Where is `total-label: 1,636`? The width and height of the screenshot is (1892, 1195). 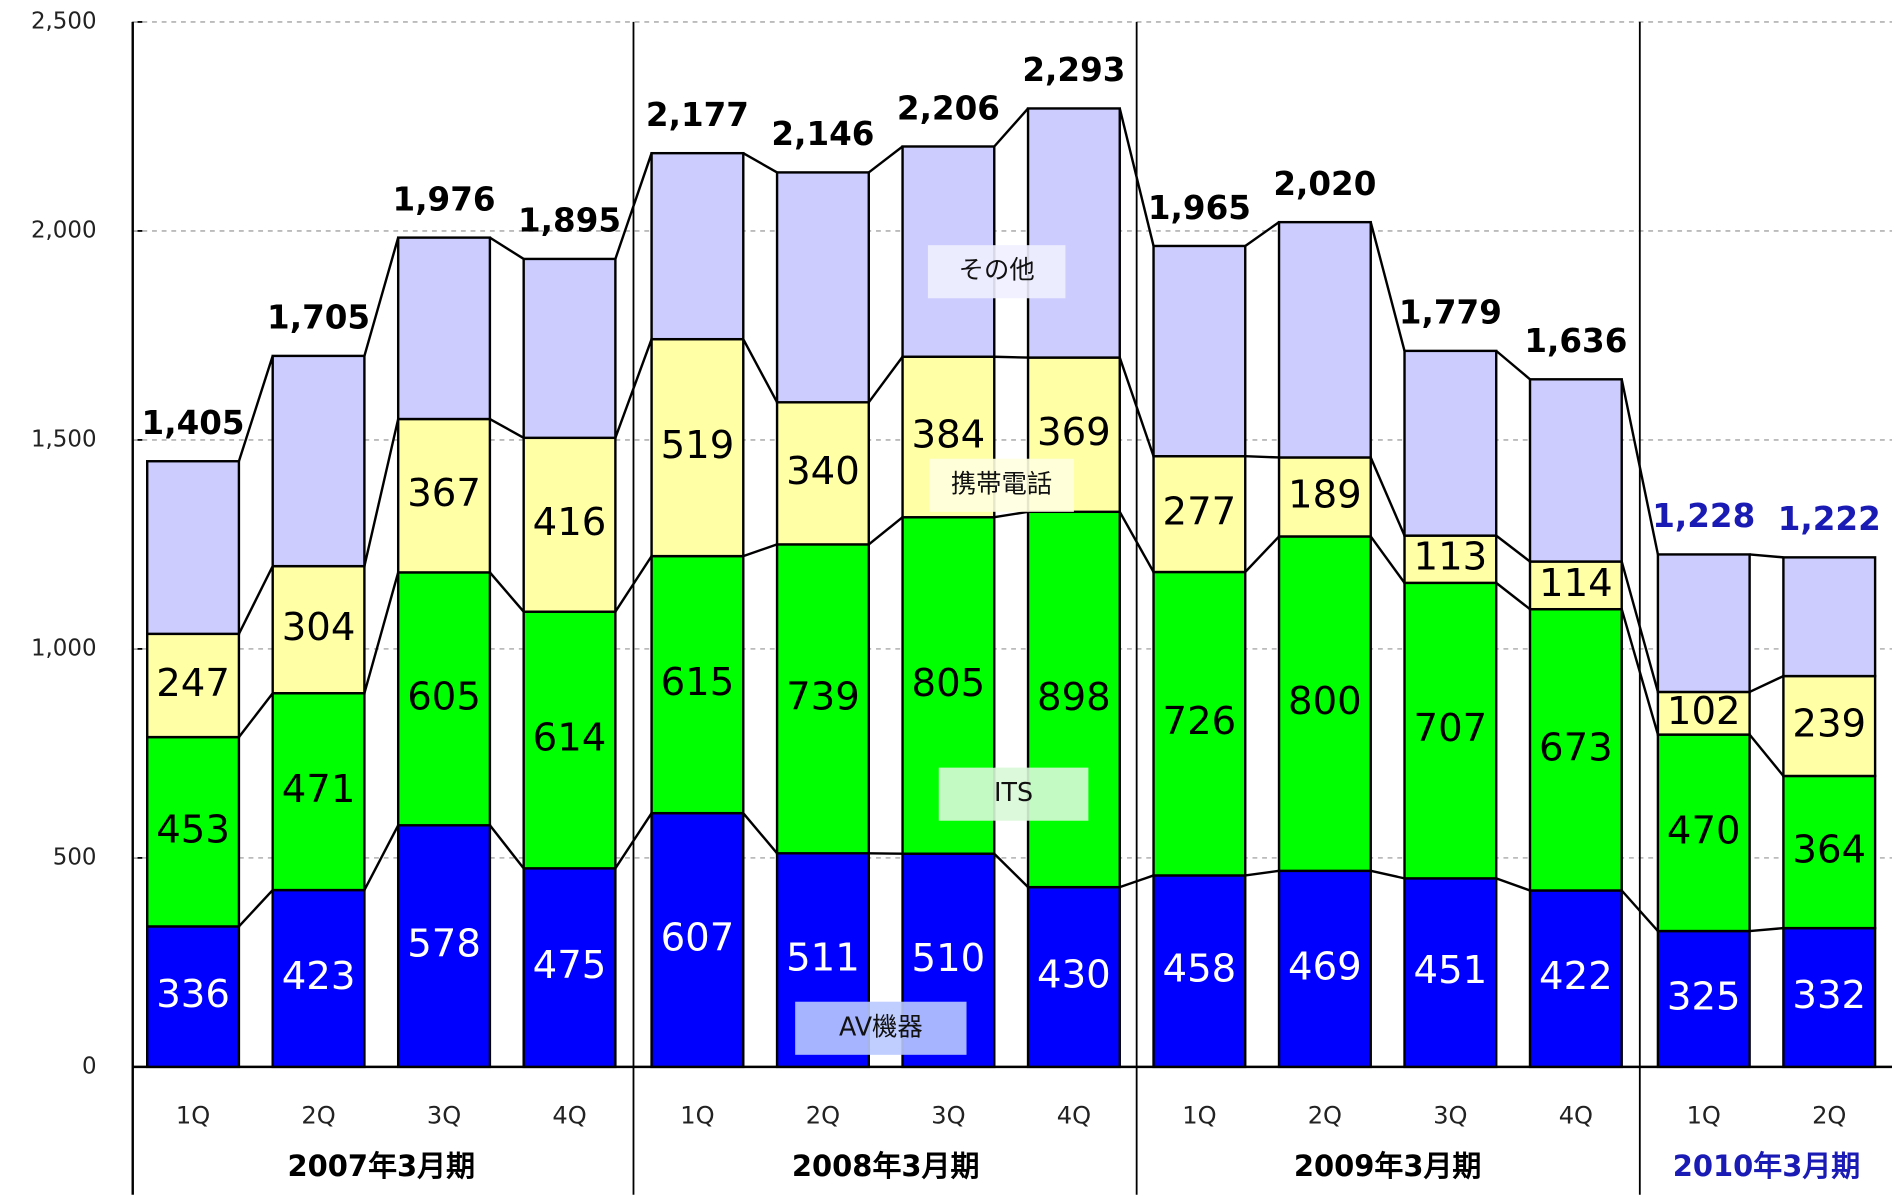 total-label: 1,636 is located at coordinates (1575, 341).